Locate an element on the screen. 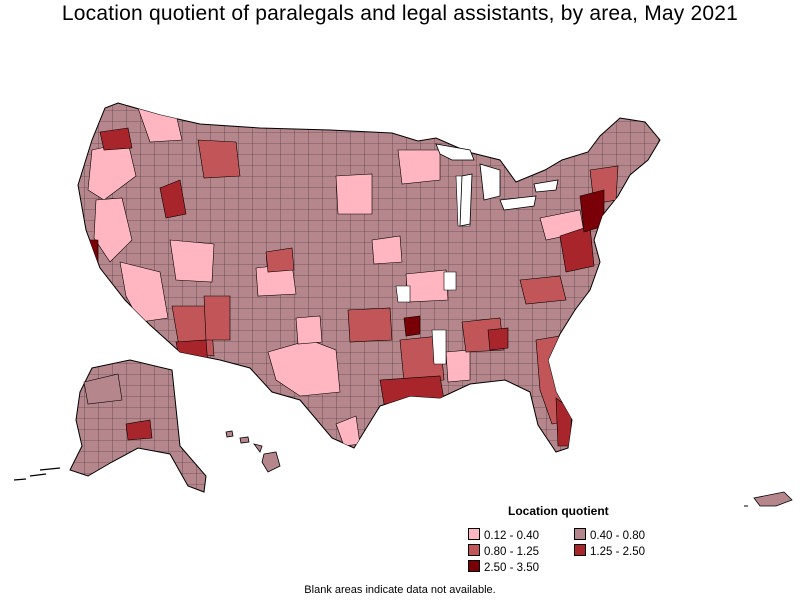 The width and height of the screenshot is (800, 600). hawaii is located at coordinates (253, 451).